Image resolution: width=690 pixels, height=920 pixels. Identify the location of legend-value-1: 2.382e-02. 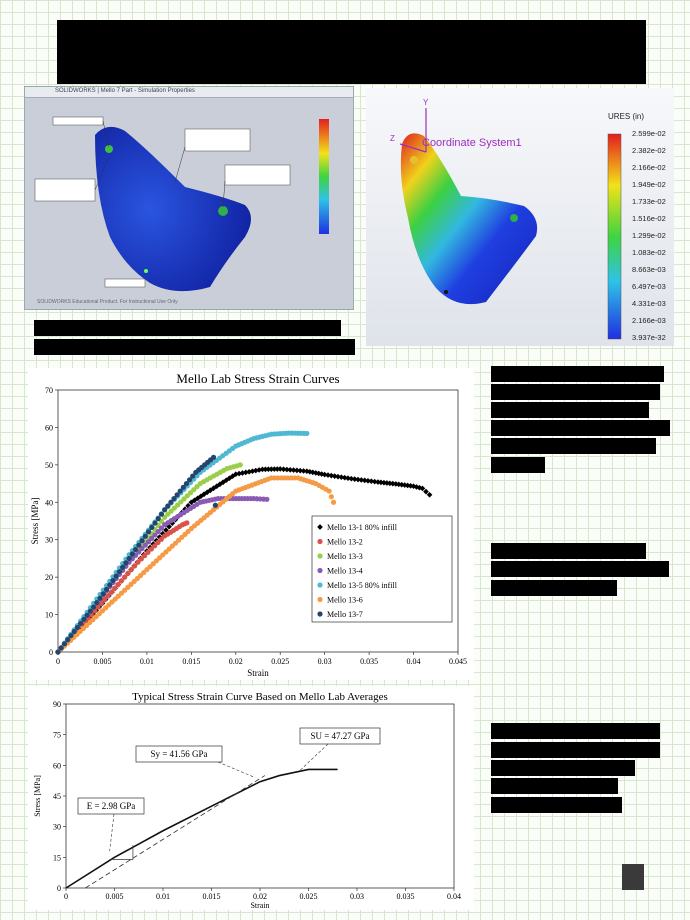
(649, 150).